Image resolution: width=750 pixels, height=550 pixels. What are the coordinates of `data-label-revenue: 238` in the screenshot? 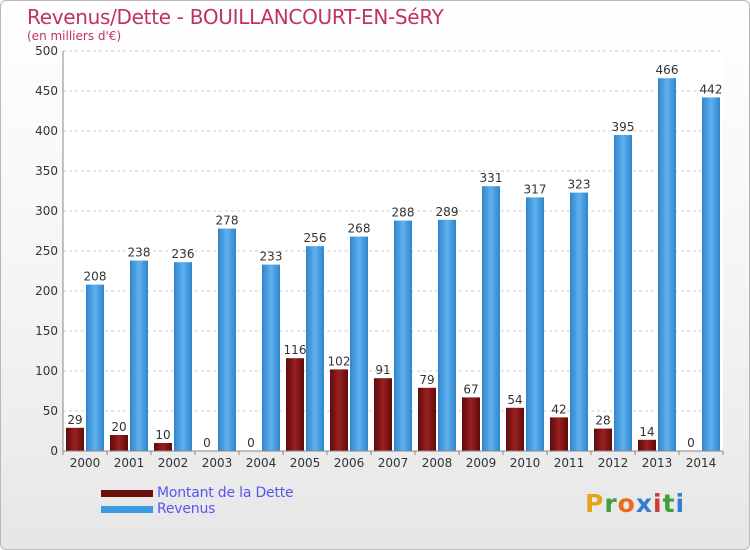 It's located at (139, 253).